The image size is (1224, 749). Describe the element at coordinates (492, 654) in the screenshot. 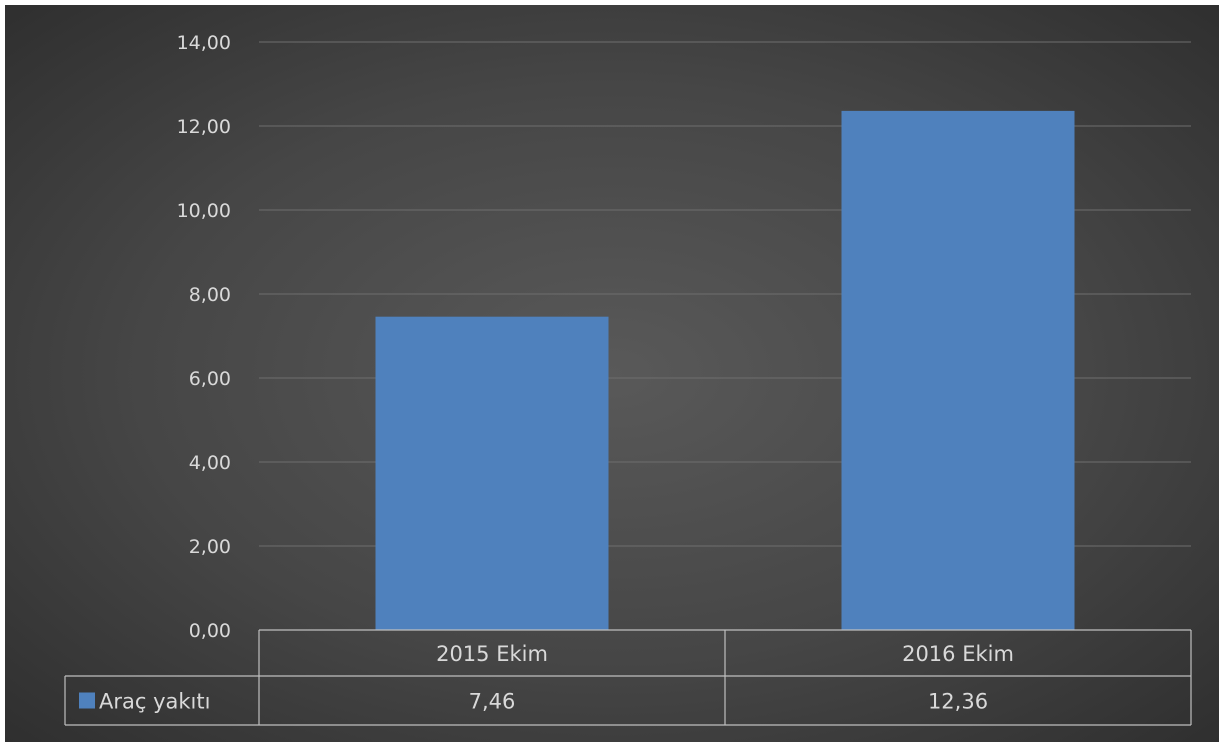

I see `x-category-label: 2015 Ekim` at that location.